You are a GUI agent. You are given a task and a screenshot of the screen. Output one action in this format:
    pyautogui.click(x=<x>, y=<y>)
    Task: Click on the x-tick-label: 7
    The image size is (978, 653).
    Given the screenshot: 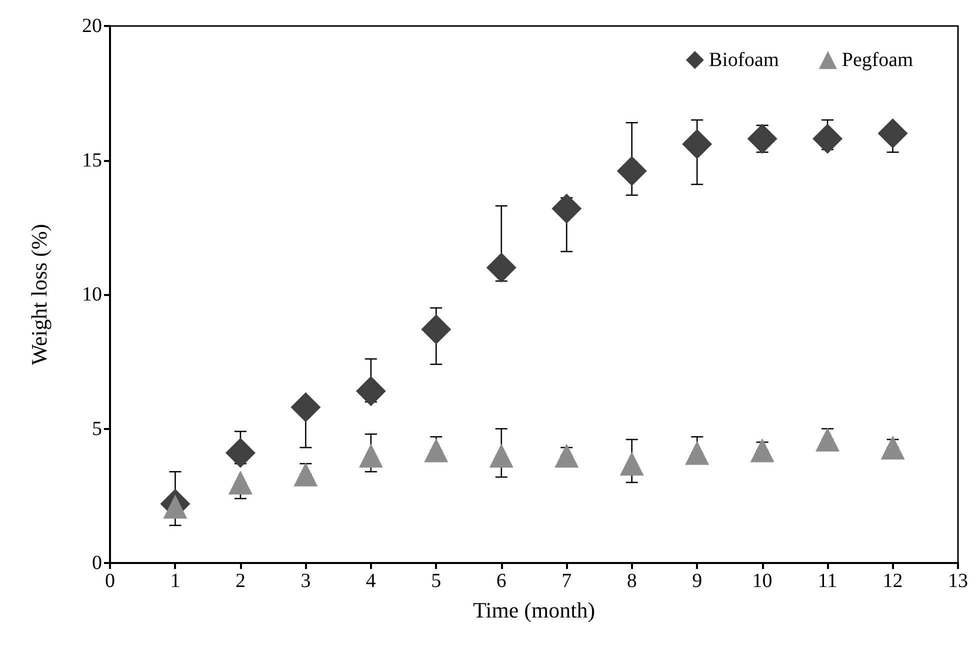 What is the action you would take?
    pyautogui.click(x=567, y=581)
    